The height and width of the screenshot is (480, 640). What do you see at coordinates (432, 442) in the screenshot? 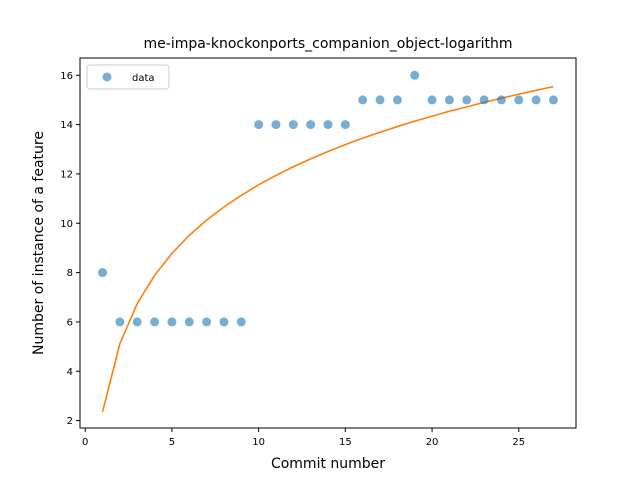
I see `x-tick-label: 20` at bounding box center [432, 442].